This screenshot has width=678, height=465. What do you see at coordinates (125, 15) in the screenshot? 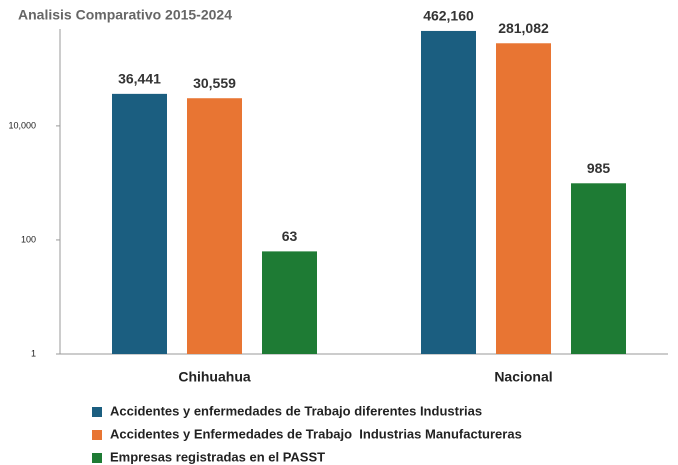
I see `chart-title: Analisis Comparativo 2015-2024` at bounding box center [125, 15].